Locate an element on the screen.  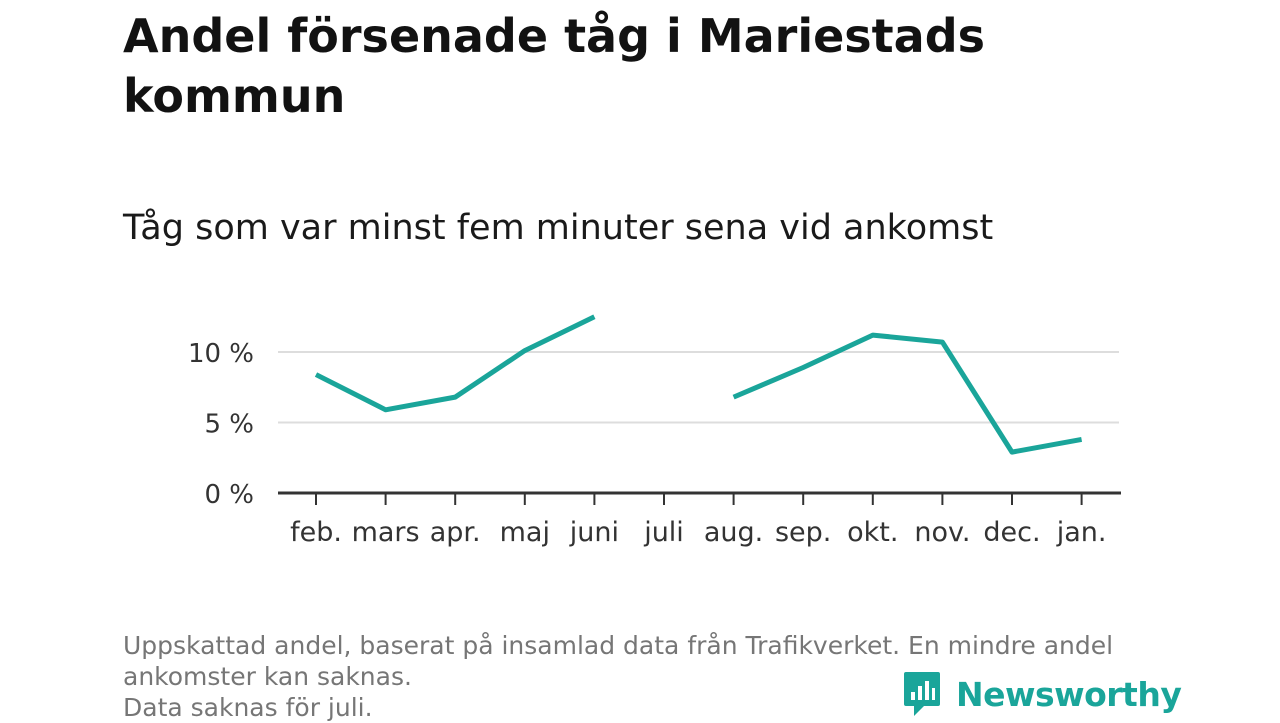
x-tick-label: nov. is located at coordinates (942, 532).